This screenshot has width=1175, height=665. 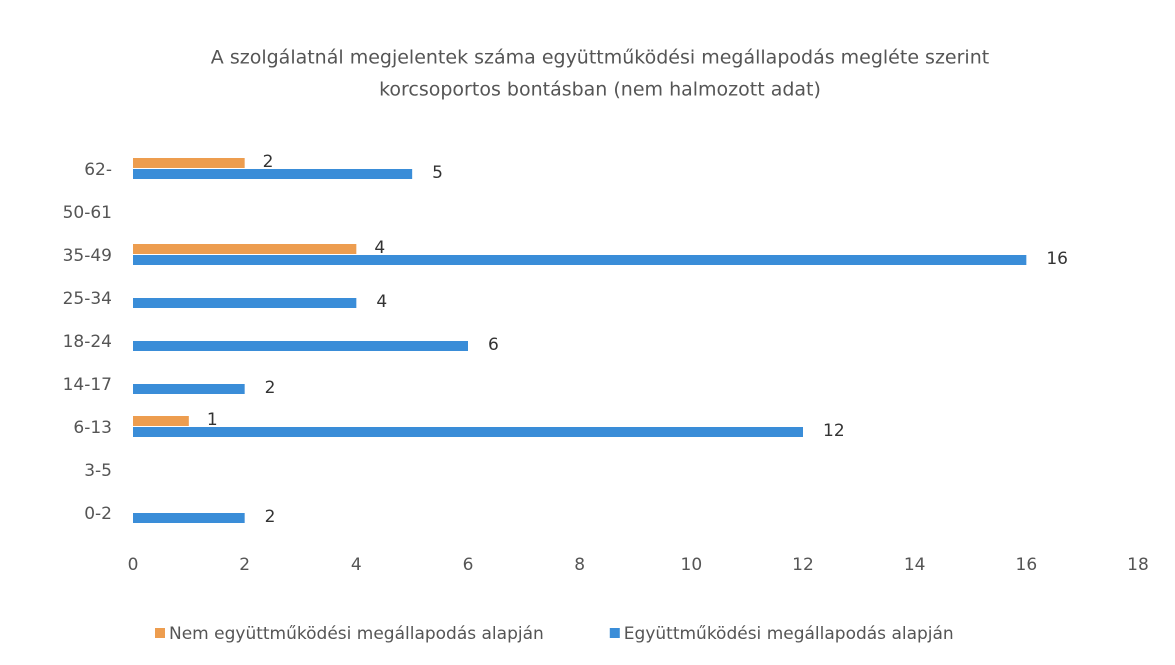 What do you see at coordinates (356, 634) in the screenshot?
I see `legend-label: Nem együttműködési megállapodás alapján` at bounding box center [356, 634].